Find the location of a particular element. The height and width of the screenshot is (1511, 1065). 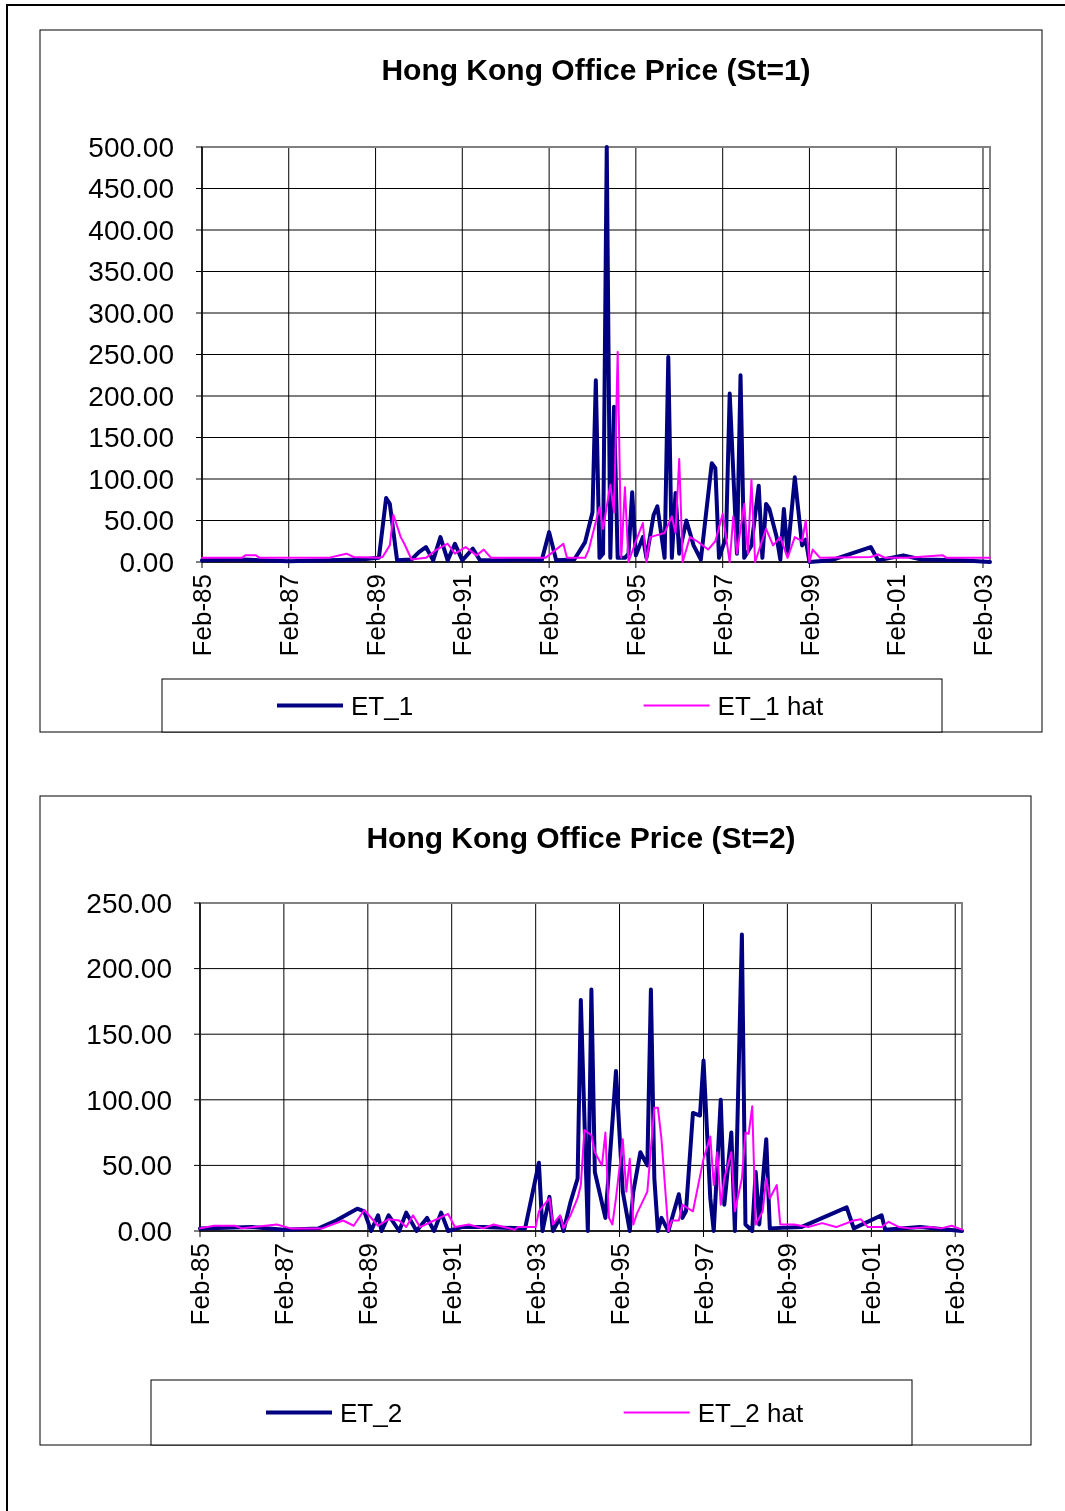

y-tick-label: 400.00 is located at coordinates (131, 230).